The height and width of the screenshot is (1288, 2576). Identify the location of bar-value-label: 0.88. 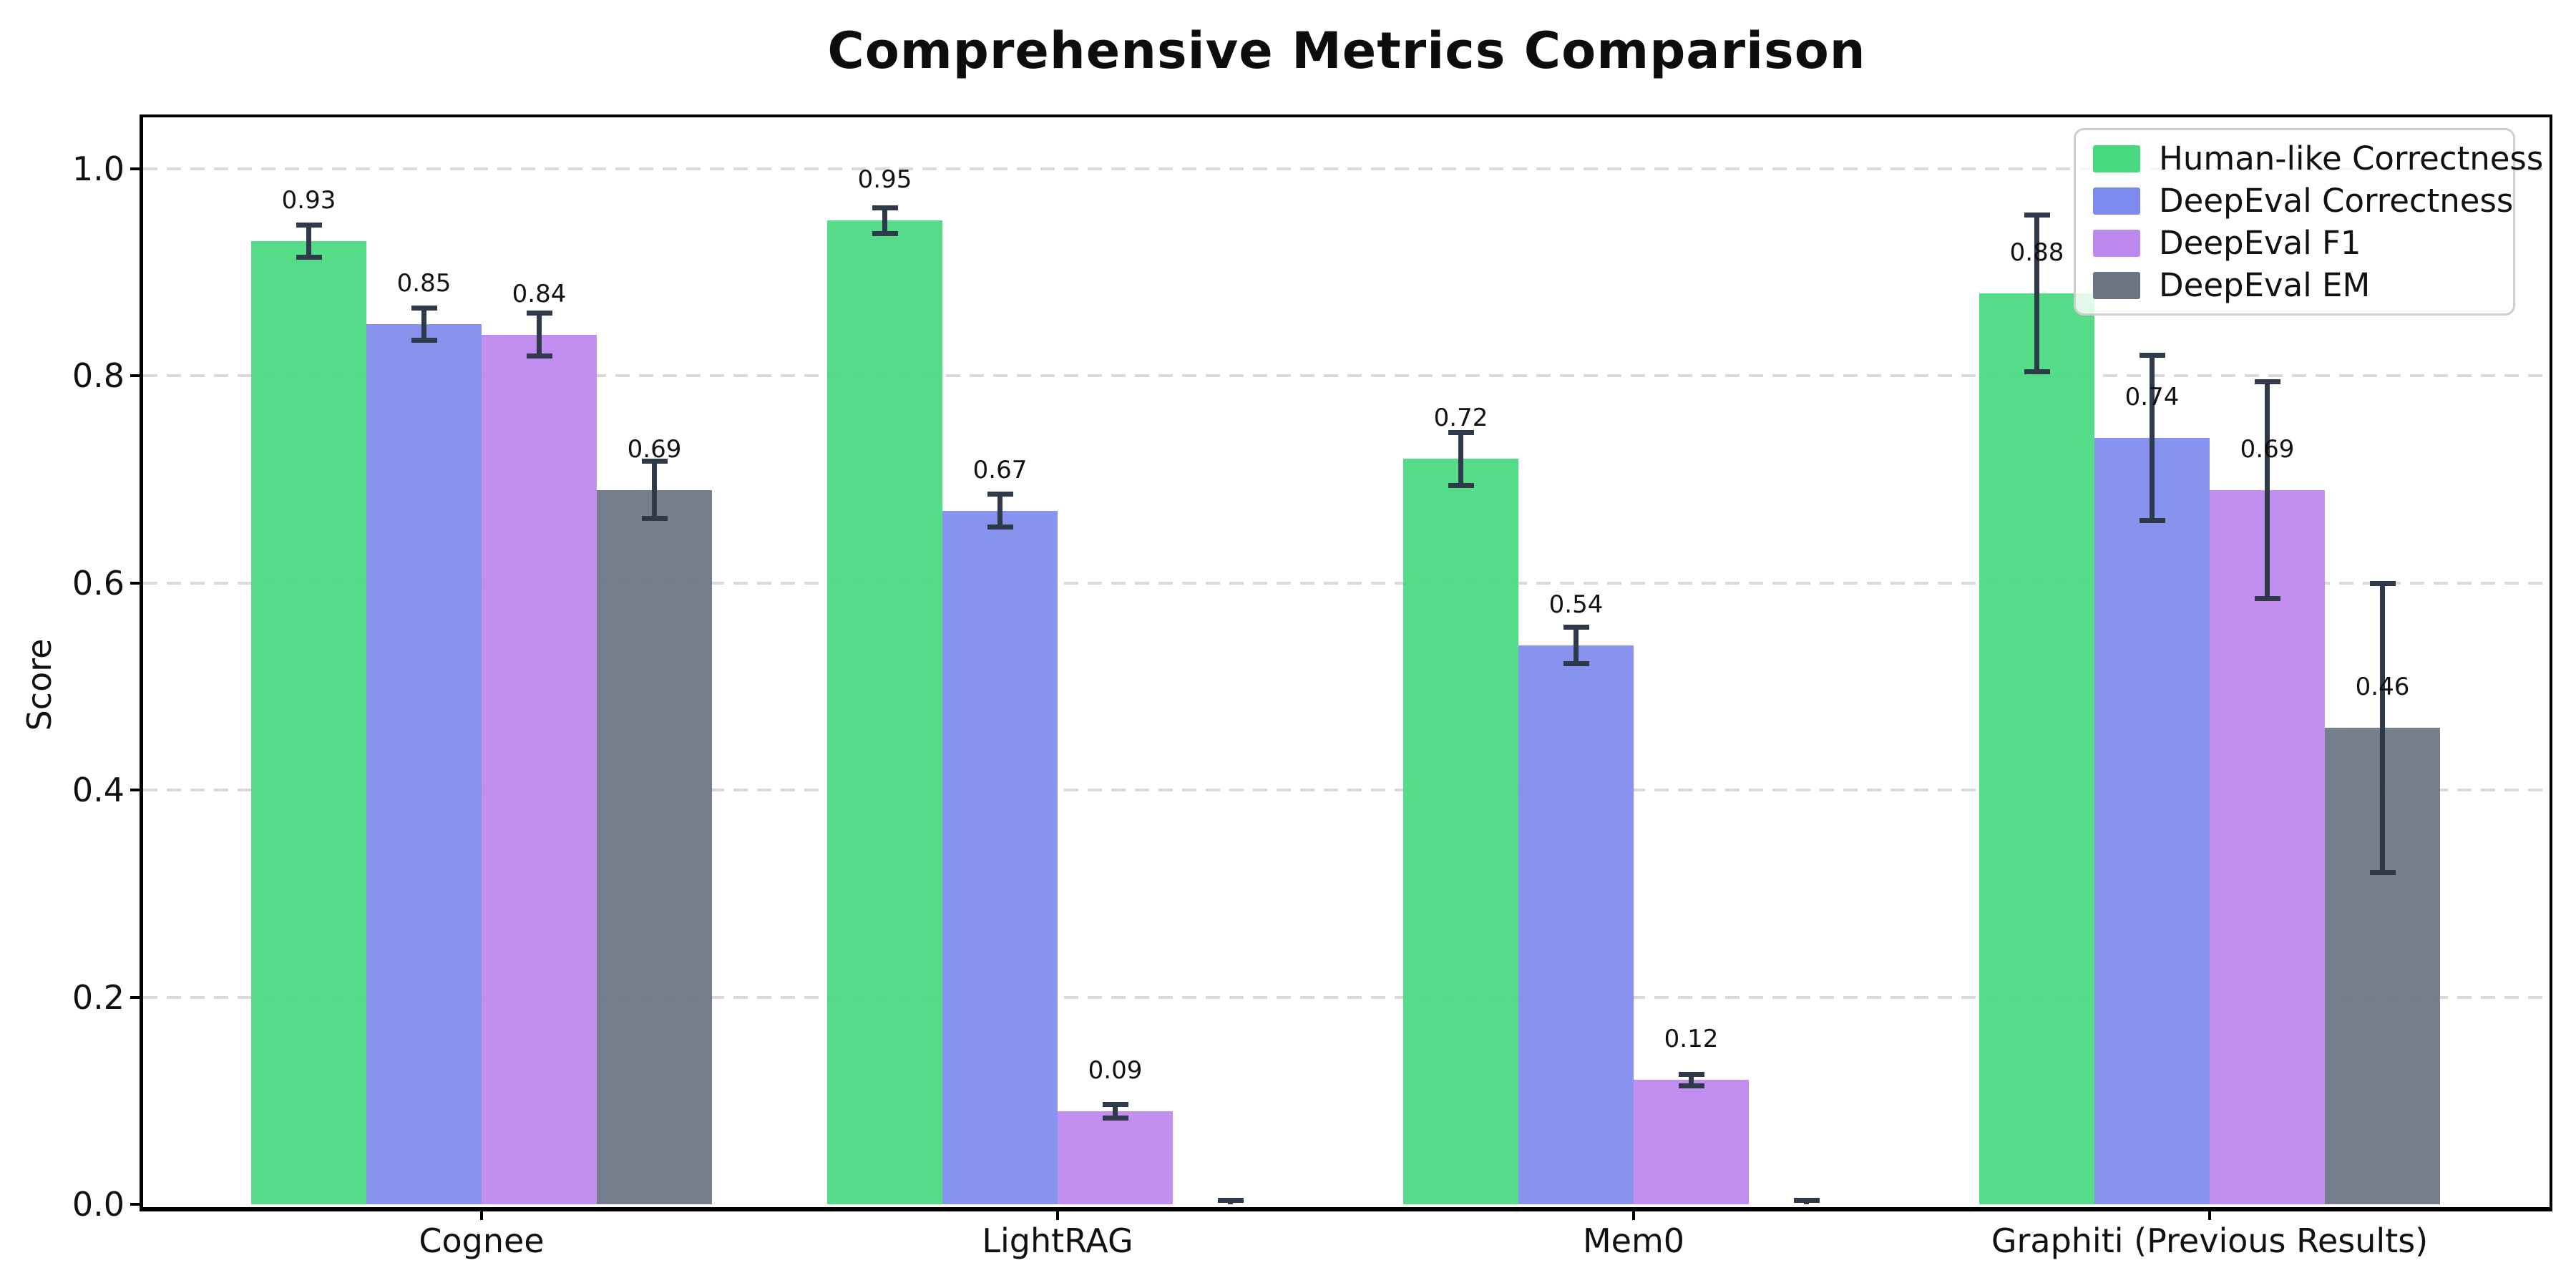
(2036, 252).